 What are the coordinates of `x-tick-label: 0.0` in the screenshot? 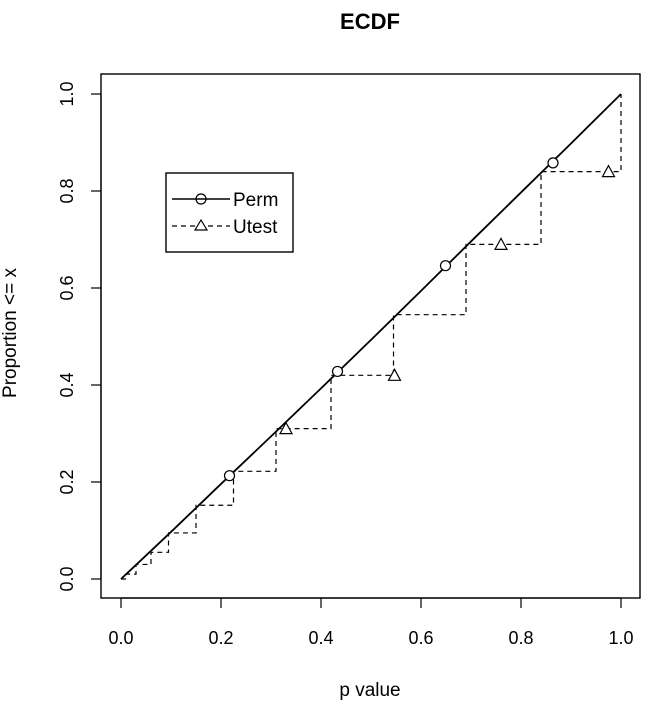 It's located at (120, 638).